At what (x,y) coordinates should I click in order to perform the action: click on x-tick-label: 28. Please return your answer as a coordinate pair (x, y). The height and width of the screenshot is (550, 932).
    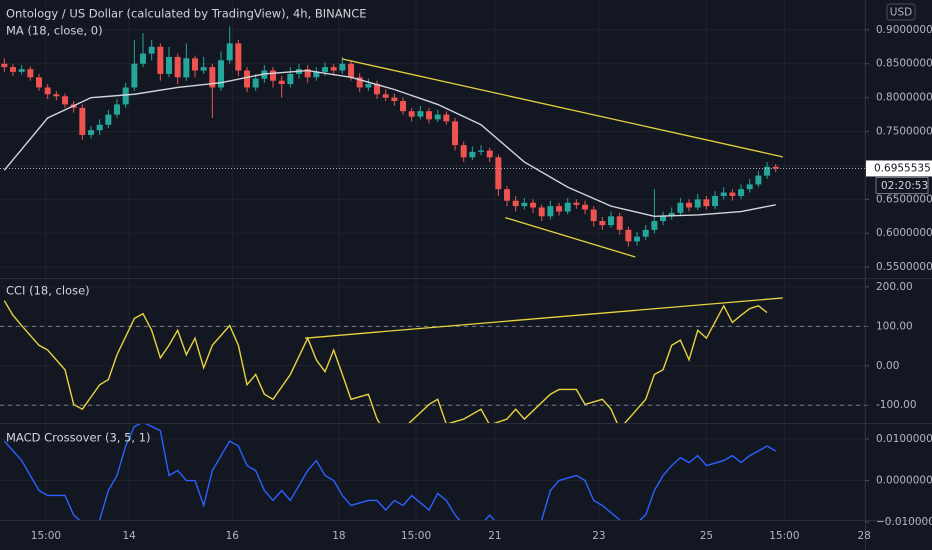
    Looking at the image, I should click on (863, 536).